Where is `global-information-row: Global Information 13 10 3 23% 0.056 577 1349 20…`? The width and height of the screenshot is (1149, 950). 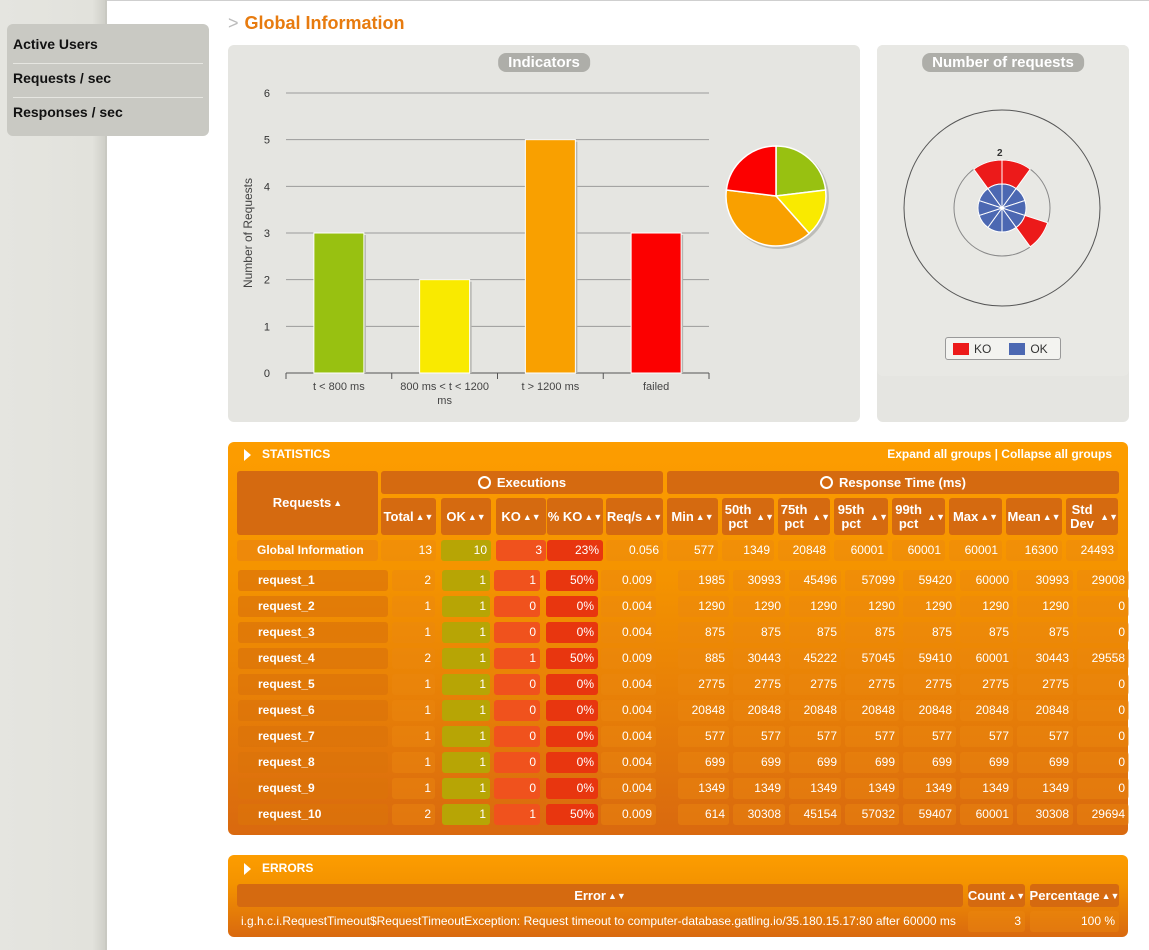 global-information-row: Global Information 13 10 3 23% 0.056 577 1349 20… is located at coordinates (678, 550).